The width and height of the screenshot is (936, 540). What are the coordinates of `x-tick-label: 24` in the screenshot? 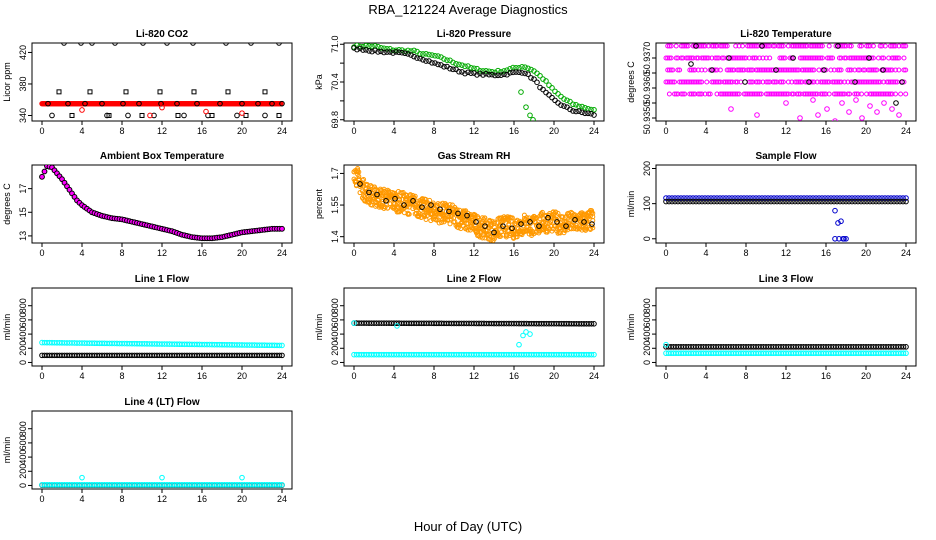 It's located at (594, 376).